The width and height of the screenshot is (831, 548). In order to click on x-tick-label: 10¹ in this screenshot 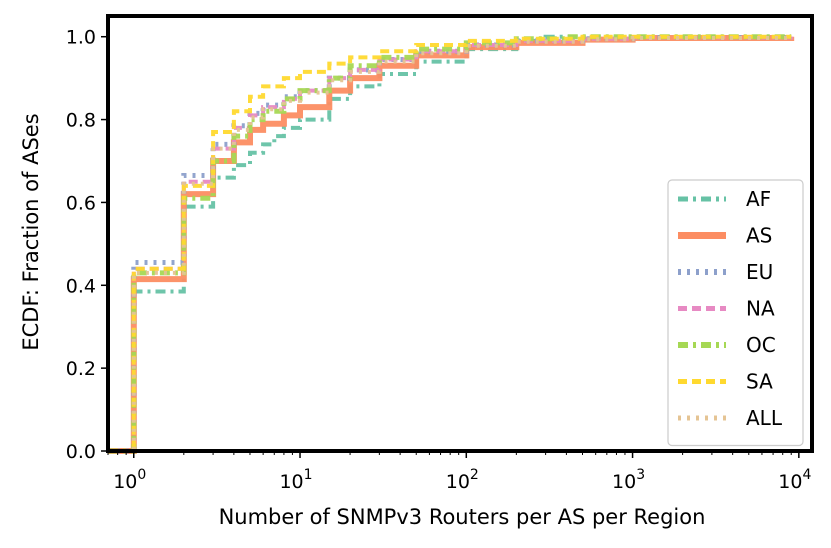, I will do `click(295, 480)`.